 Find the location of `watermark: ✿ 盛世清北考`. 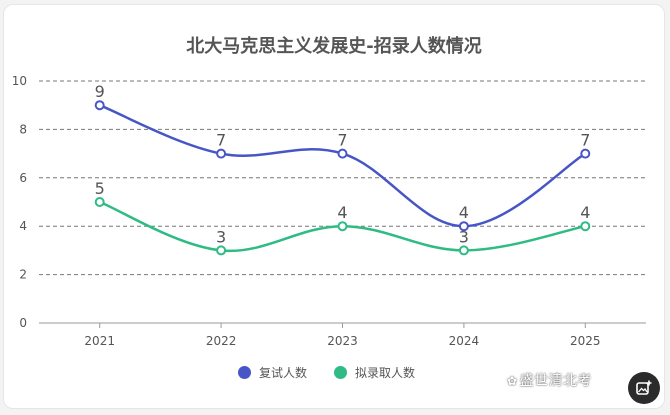

watermark: ✿ 盛世清北考 is located at coordinates (549, 380).